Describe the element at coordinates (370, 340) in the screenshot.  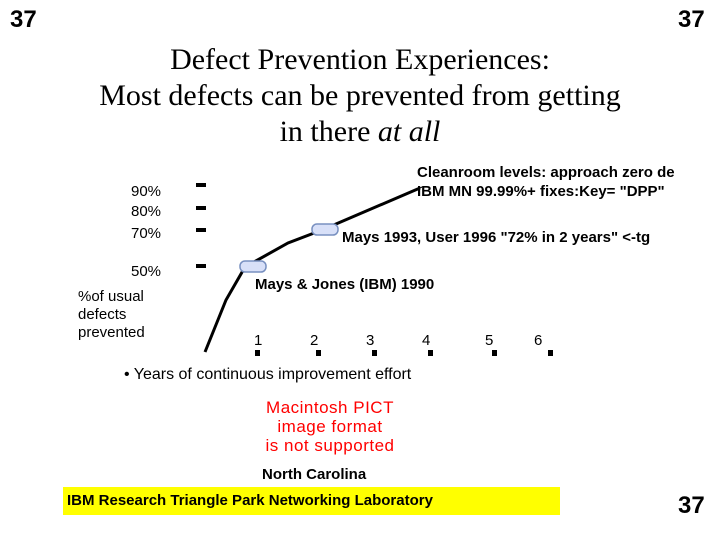
I see `x-label-3: 3` at that location.